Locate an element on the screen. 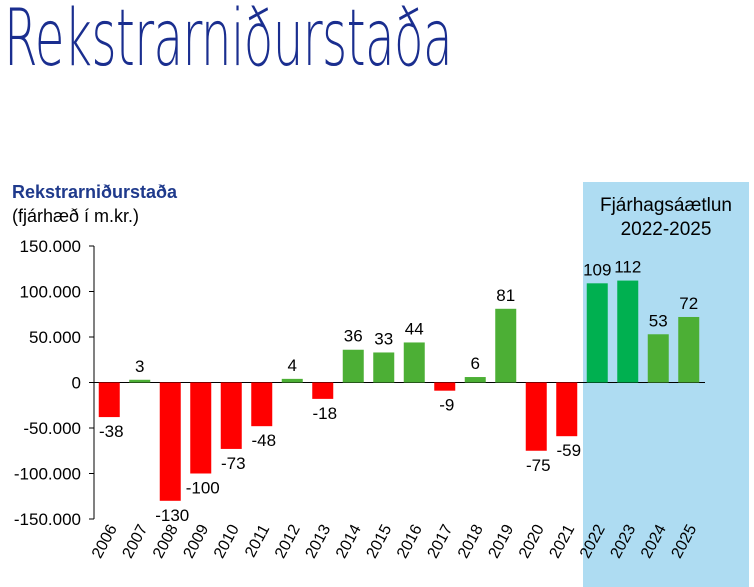  data-label: -18 is located at coordinates (324, 413).